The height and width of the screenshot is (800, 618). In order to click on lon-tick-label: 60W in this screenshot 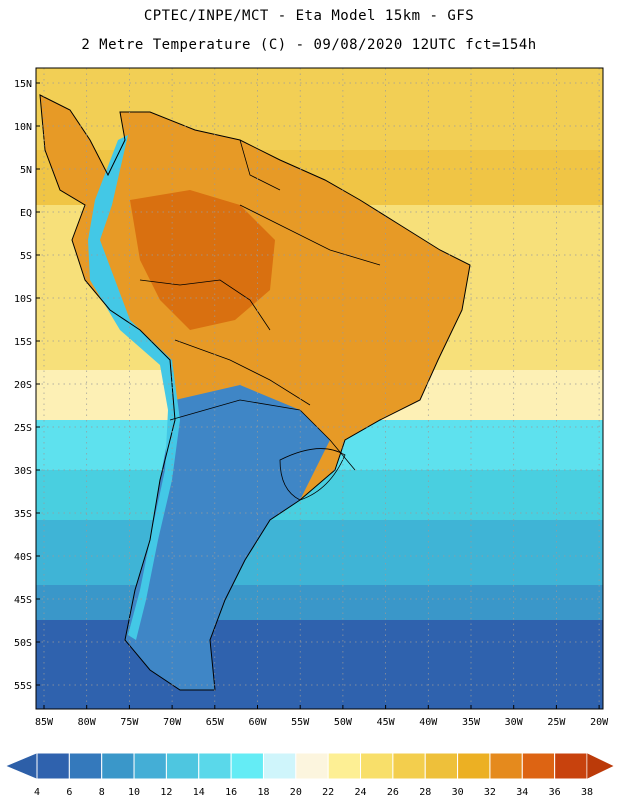, I will do `click(257, 722)`.